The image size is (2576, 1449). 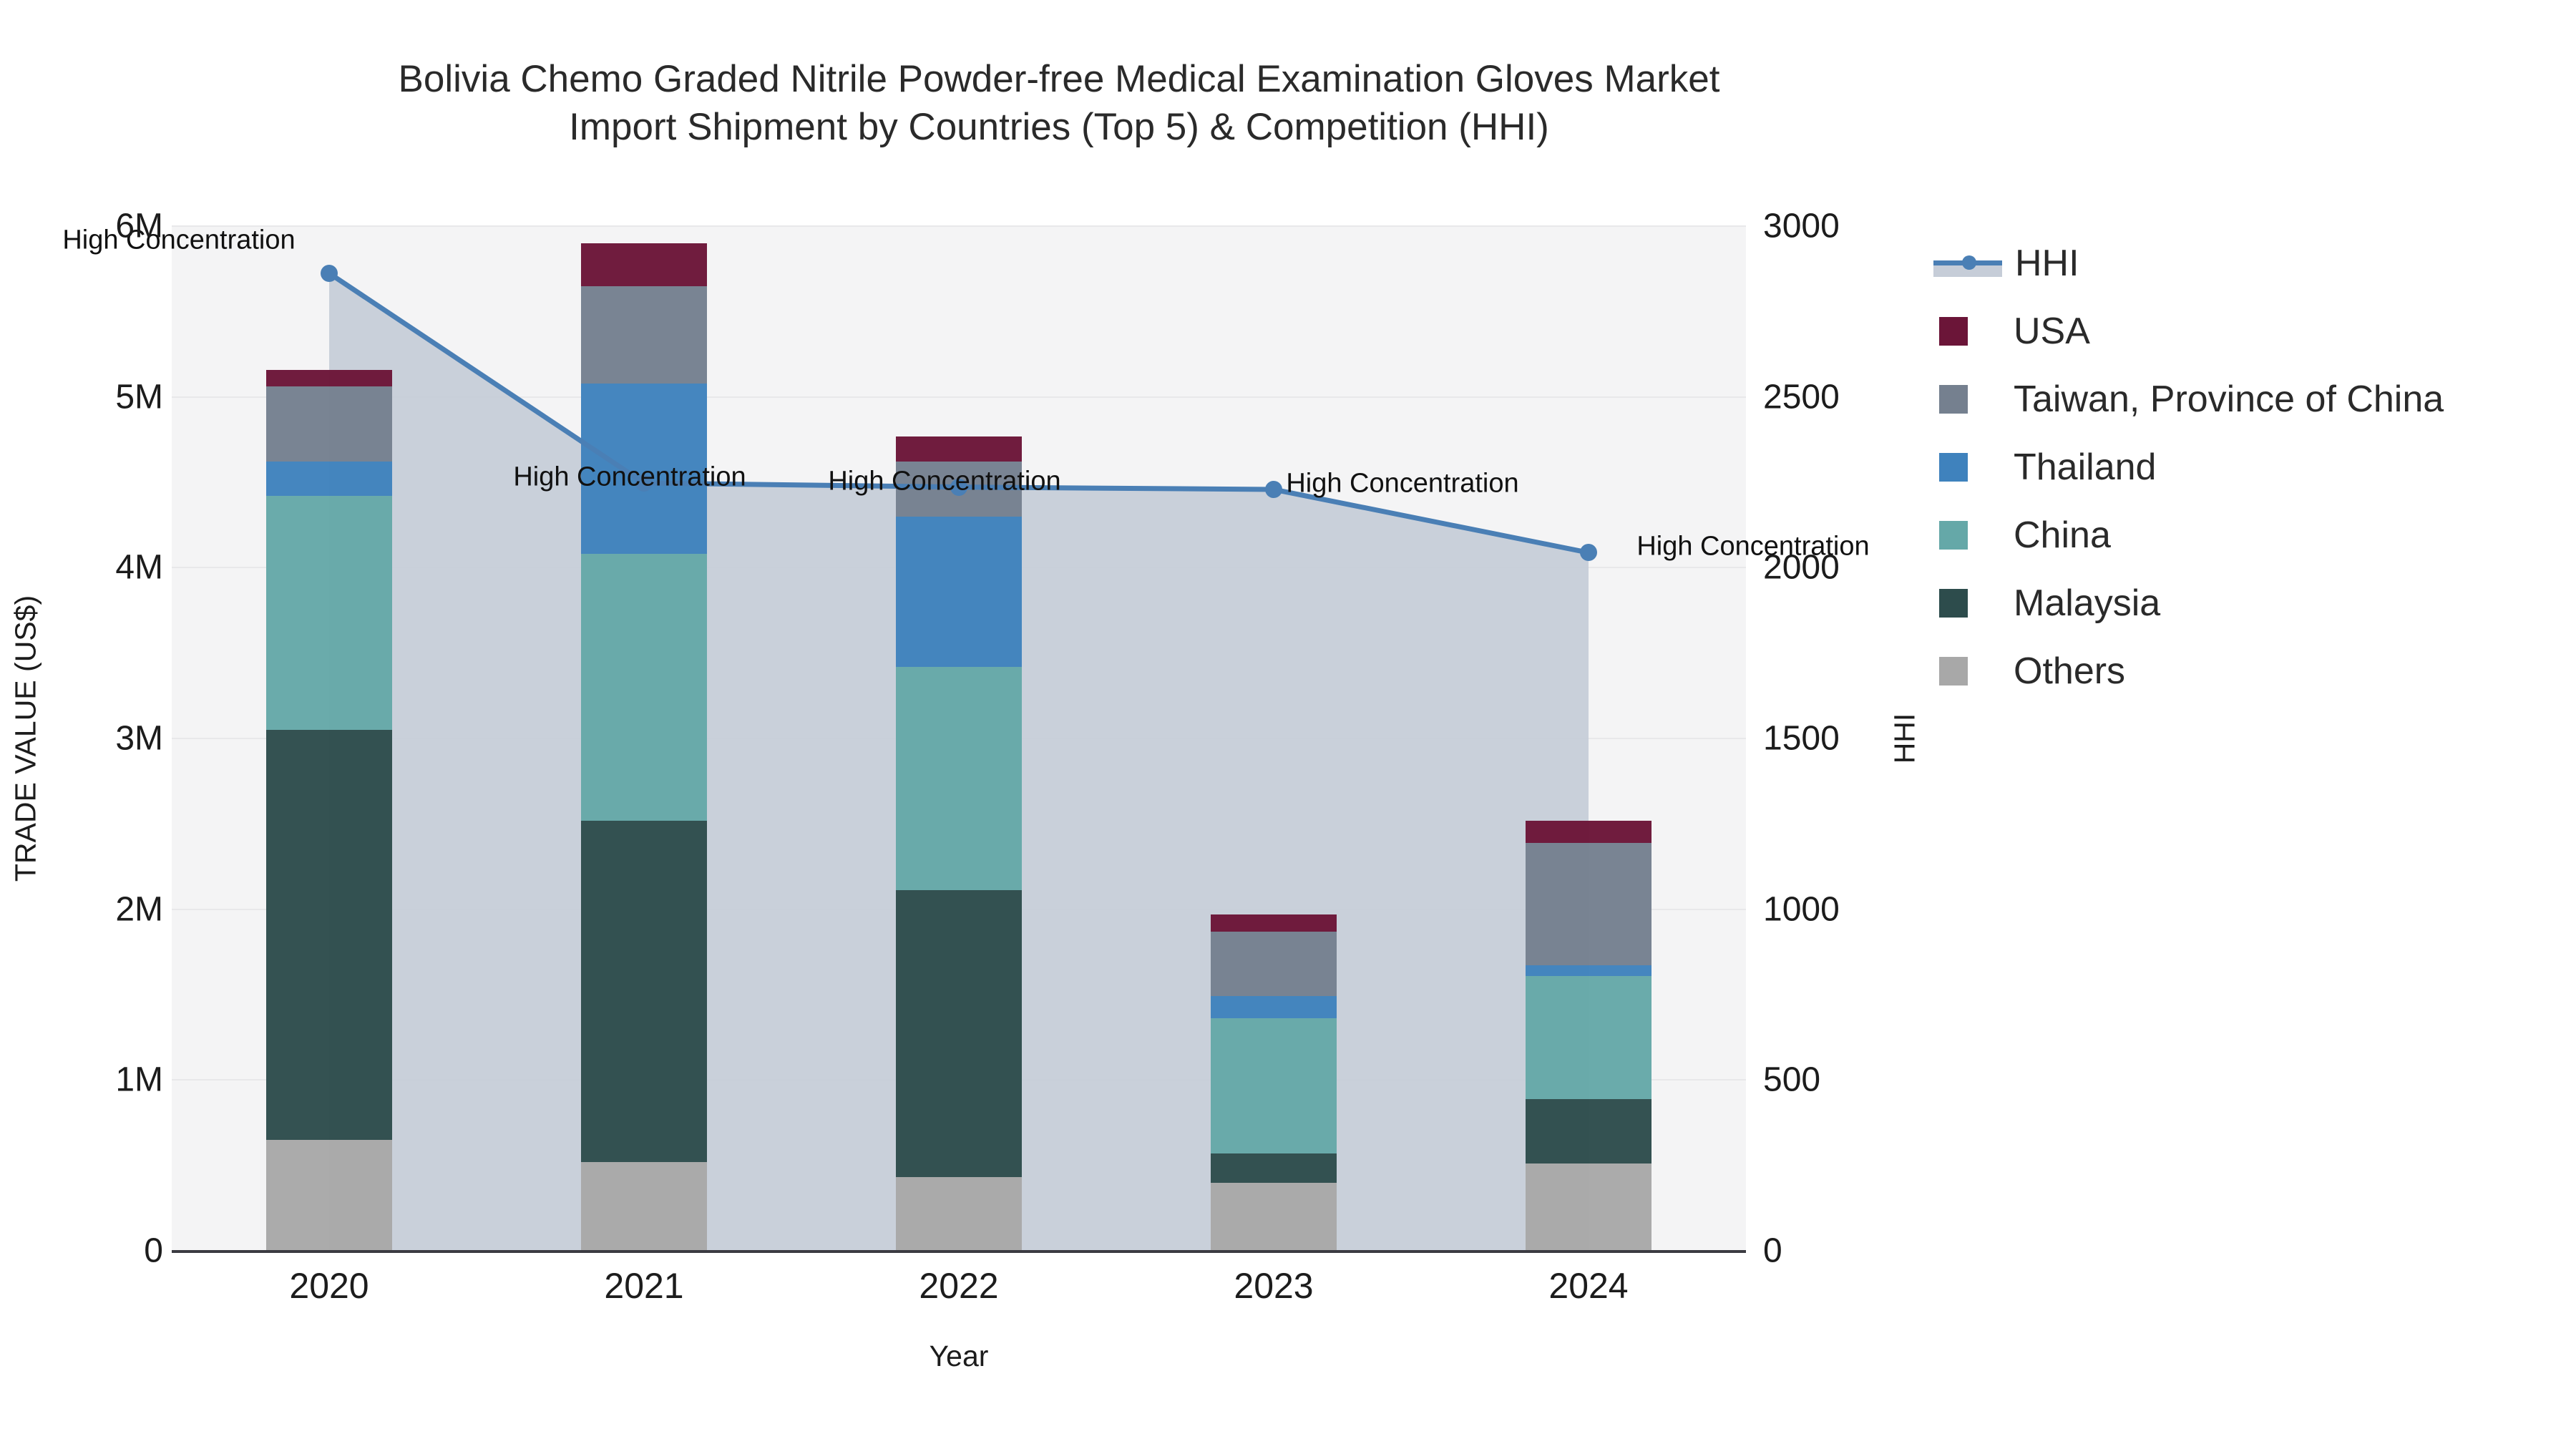 What do you see at coordinates (644, 1286) in the screenshot?
I see `x-tick-2021: 2021` at bounding box center [644, 1286].